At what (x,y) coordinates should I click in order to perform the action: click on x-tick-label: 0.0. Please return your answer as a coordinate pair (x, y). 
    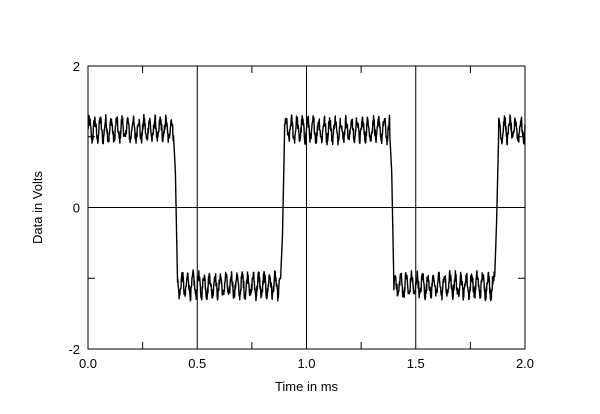
    Looking at the image, I should click on (88, 363).